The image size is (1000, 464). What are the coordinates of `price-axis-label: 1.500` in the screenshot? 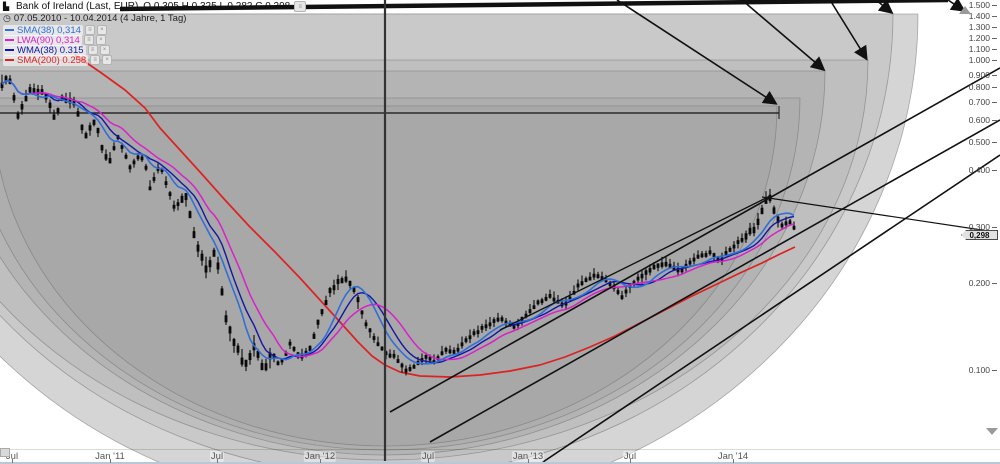 It's located at (979, 5).